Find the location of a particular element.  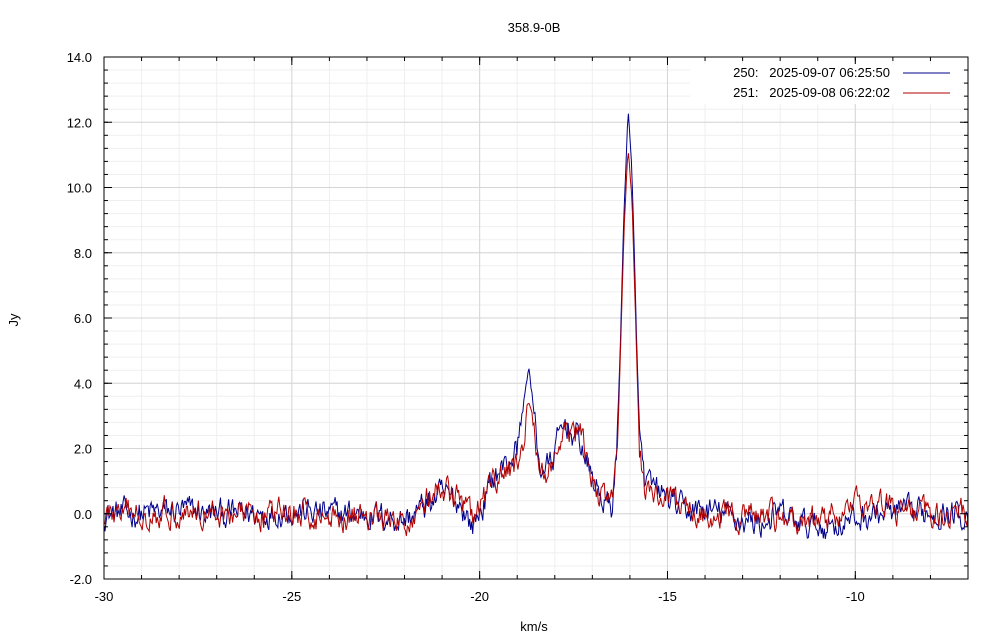

chart-title: 358.9-0B is located at coordinates (534, 27).